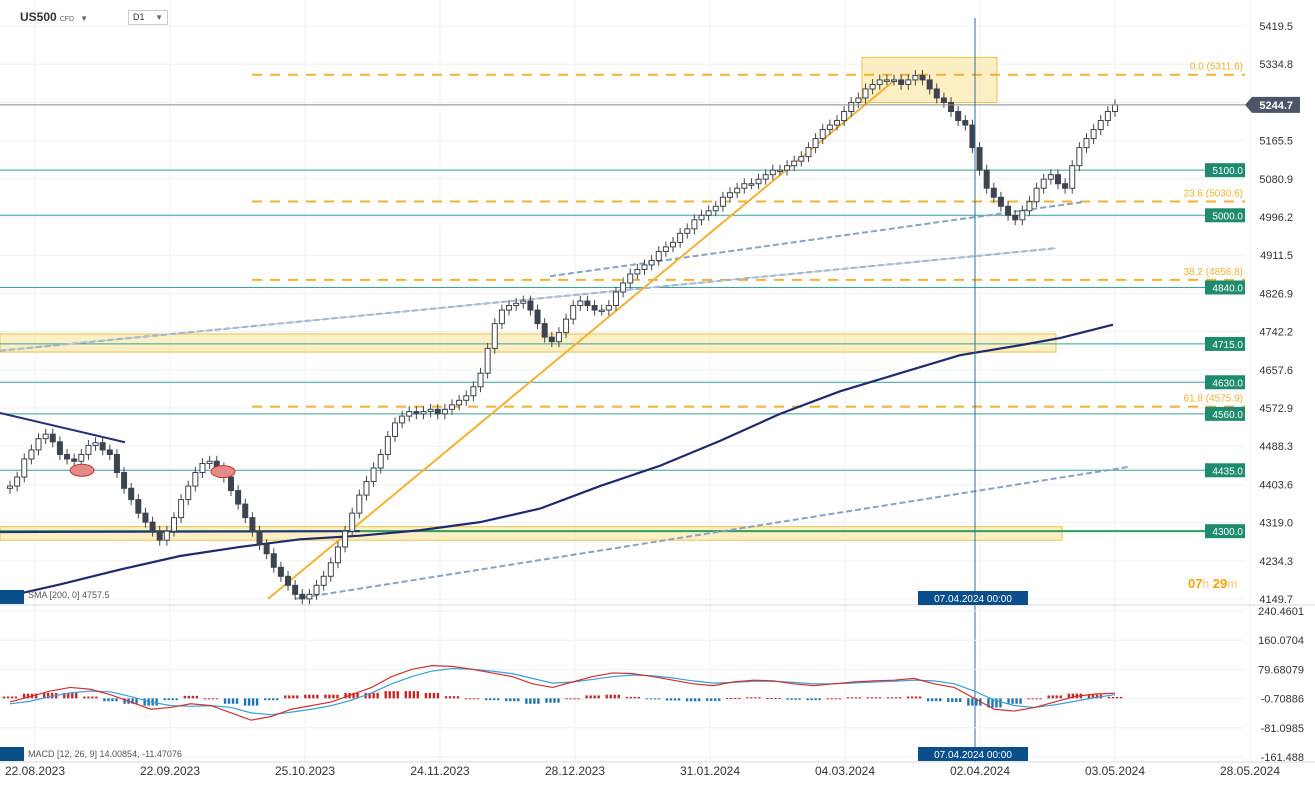 The image size is (1315, 787). Describe the element at coordinates (1115, 771) in the screenshot. I see `x-axis-tick-label: 03.05.2024` at that location.